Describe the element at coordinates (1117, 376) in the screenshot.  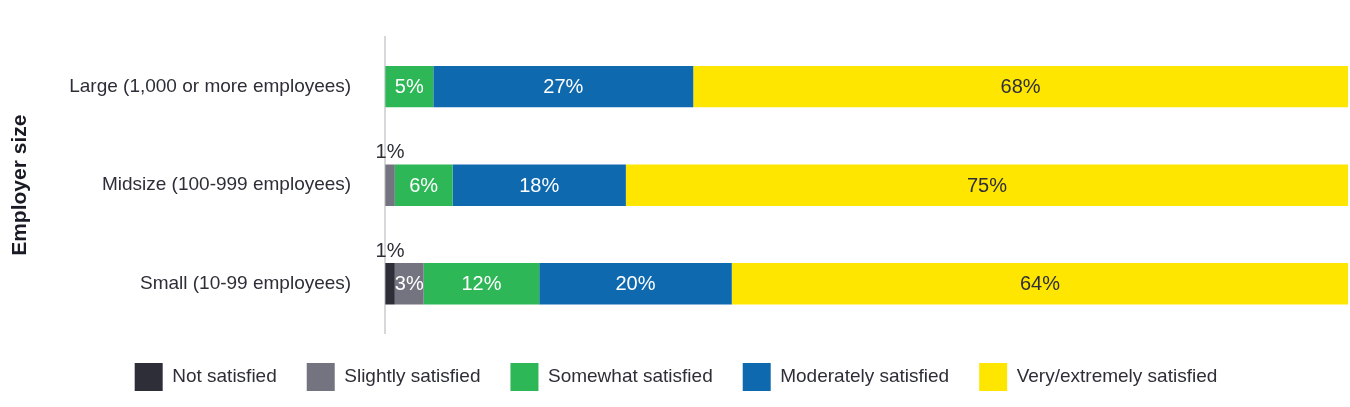
I see `legend-label: Very/extremely satisfied` at that location.